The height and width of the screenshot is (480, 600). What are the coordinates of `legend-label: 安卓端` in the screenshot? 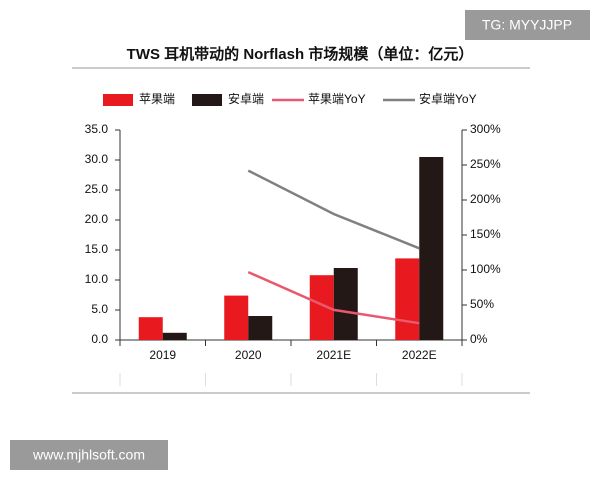 It's located at (246, 98).